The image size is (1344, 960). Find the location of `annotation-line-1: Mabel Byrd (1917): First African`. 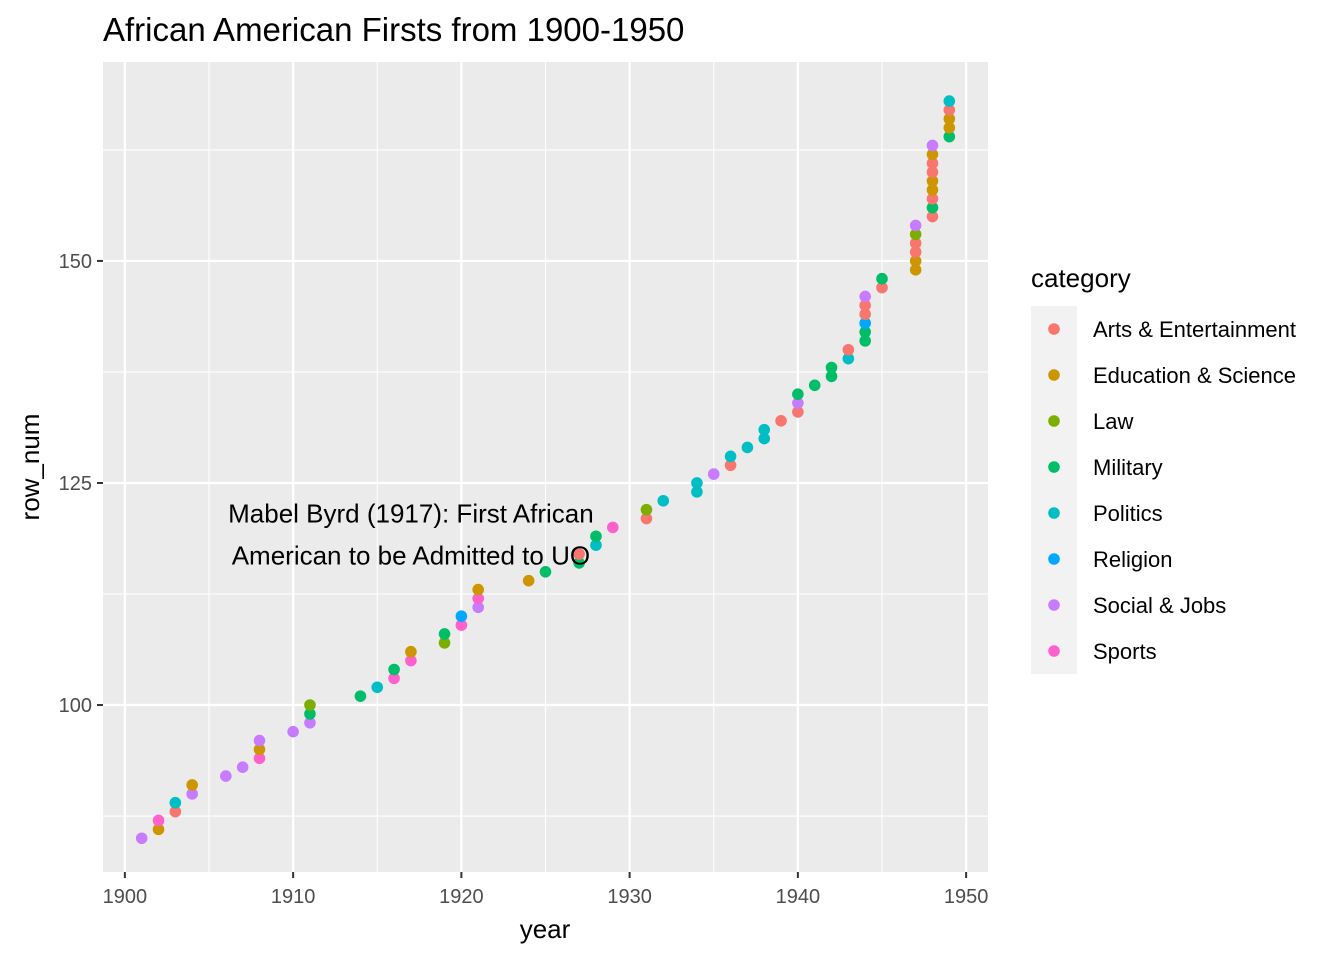

annotation-line-1: Mabel Byrd (1917): First African is located at coordinates (411, 514).